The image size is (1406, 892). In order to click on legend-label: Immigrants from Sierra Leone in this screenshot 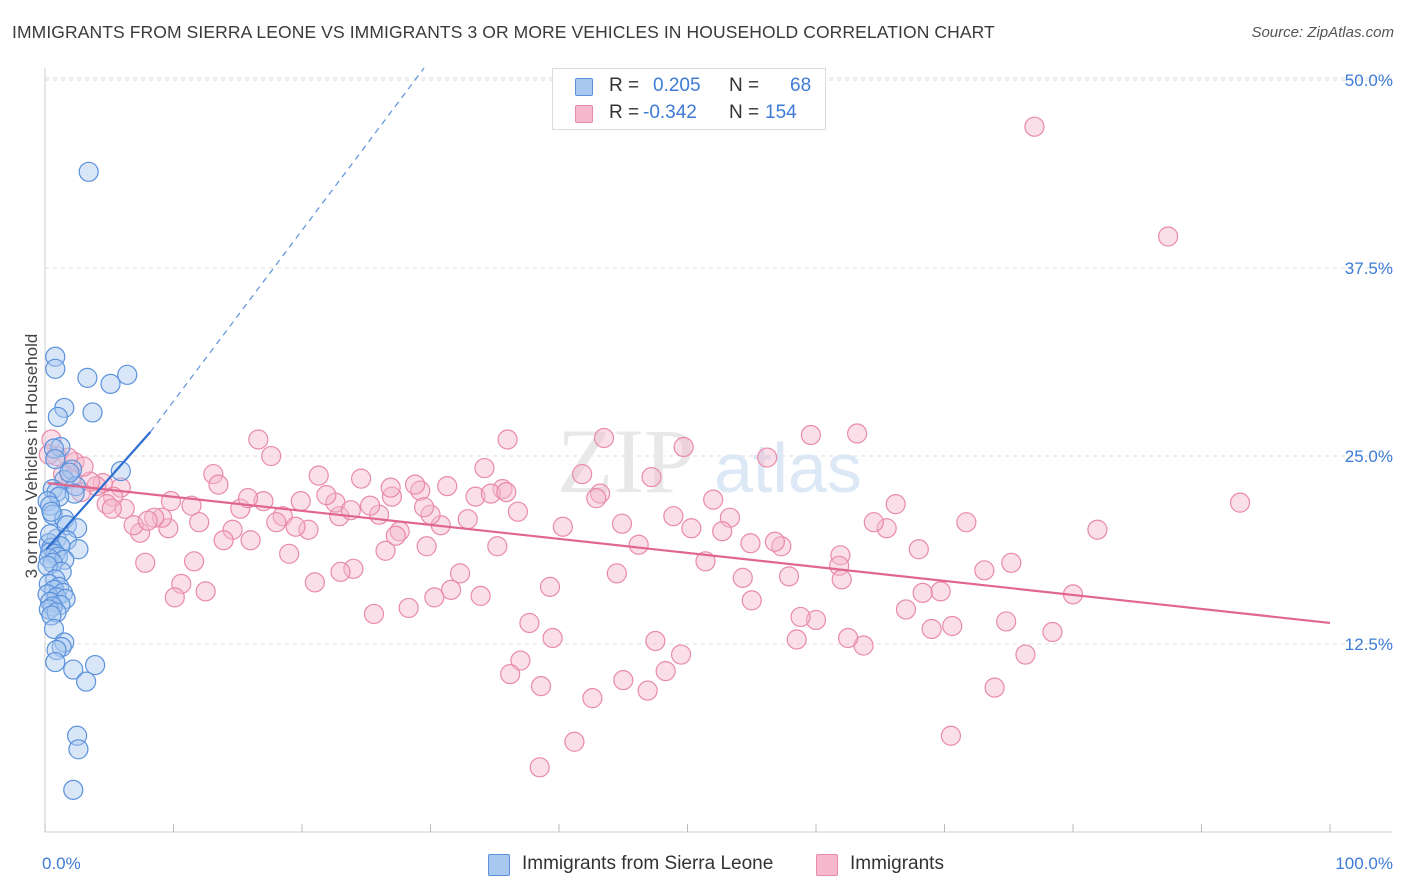, I will do `click(648, 863)`.